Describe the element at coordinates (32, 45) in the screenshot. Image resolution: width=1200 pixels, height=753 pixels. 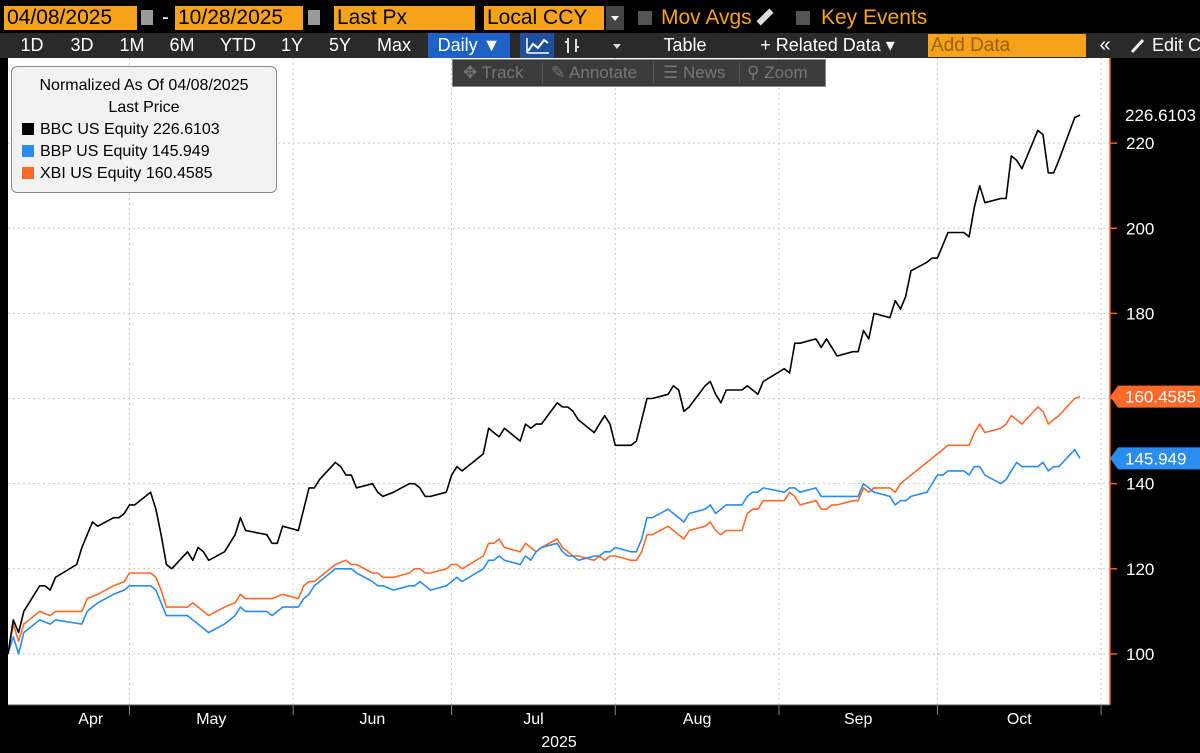
I see `range-1d-button: 1D` at that location.